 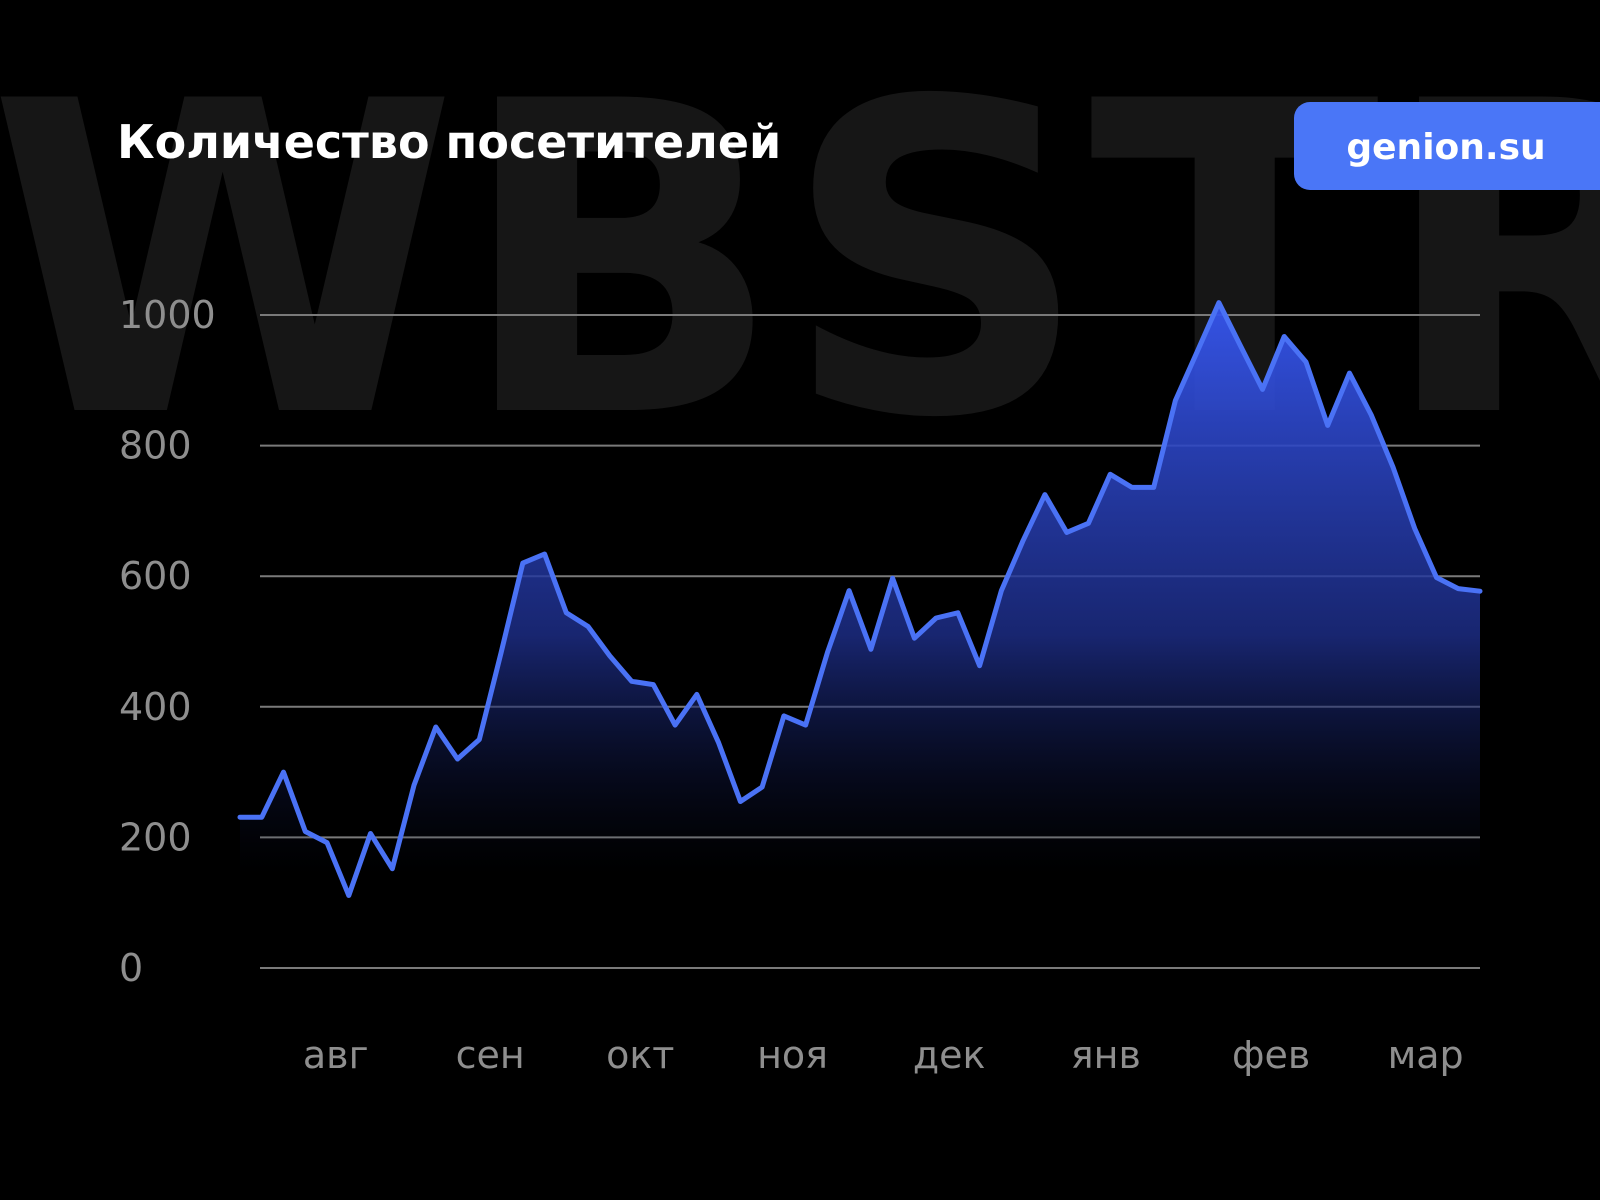 What do you see at coordinates (1106, 1055) in the screenshot?
I see `x-tick-label: янв` at bounding box center [1106, 1055].